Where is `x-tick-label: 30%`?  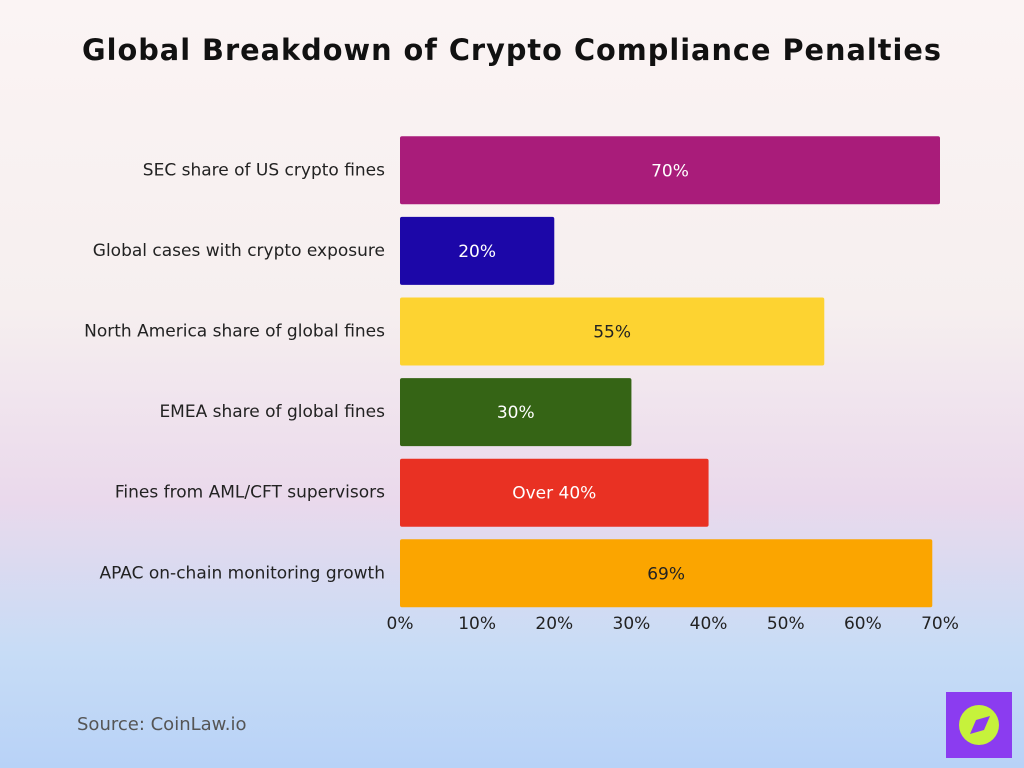 x-tick-label: 30% is located at coordinates (632, 624).